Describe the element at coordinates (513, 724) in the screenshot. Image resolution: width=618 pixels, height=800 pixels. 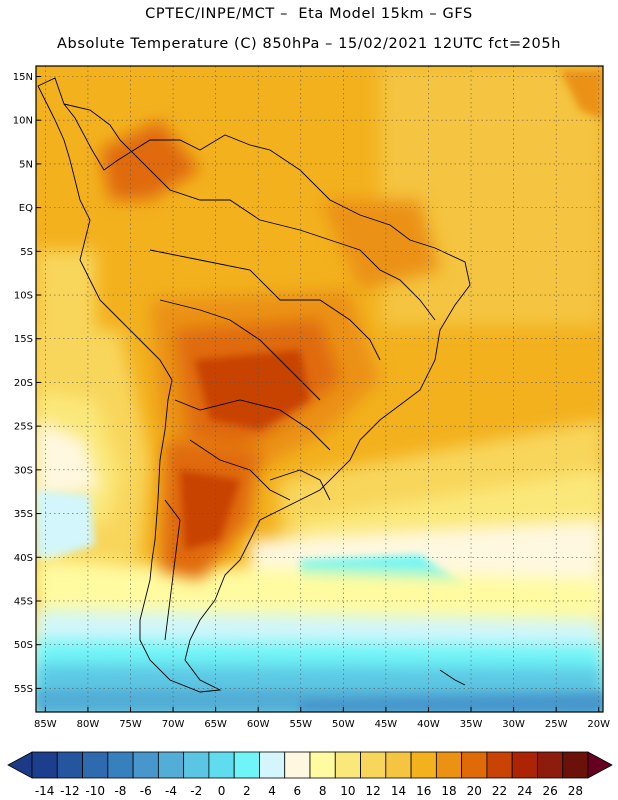
I see `lon-label: 30W` at that location.